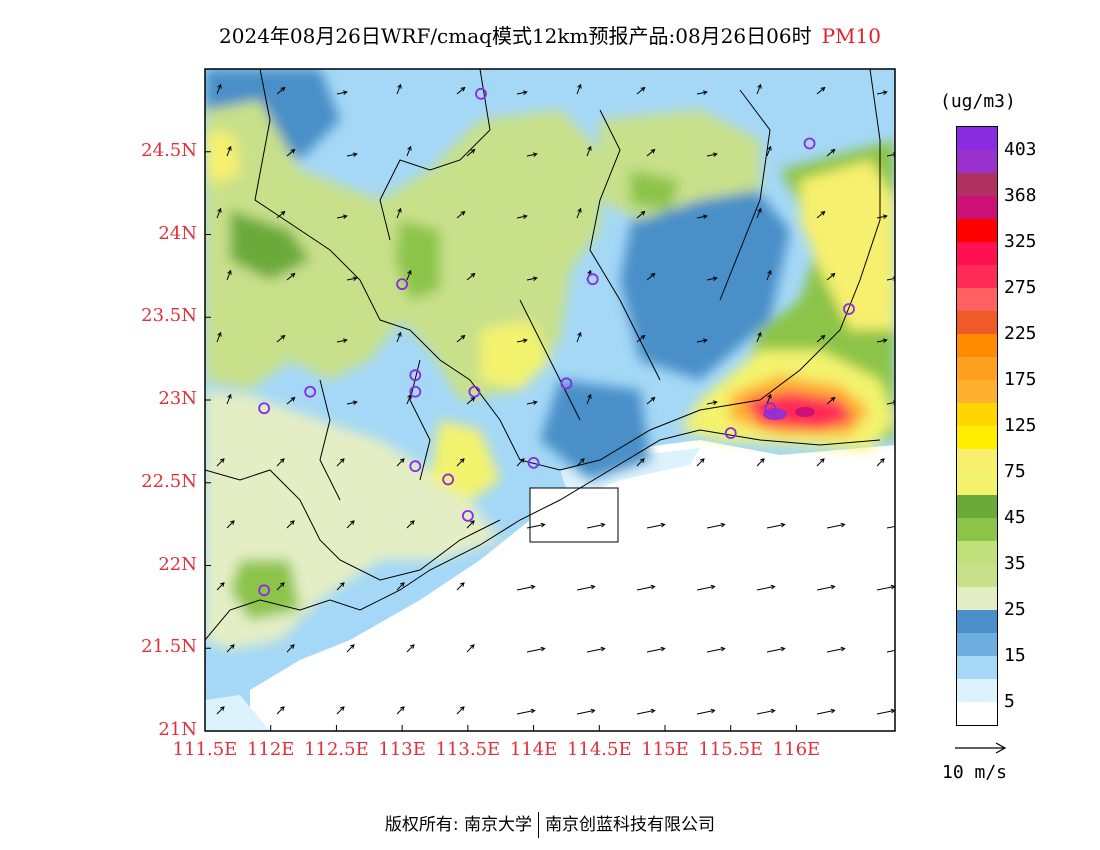 The width and height of the screenshot is (1100, 850). I want to click on lon-label: 113.5E, so click(468, 749).